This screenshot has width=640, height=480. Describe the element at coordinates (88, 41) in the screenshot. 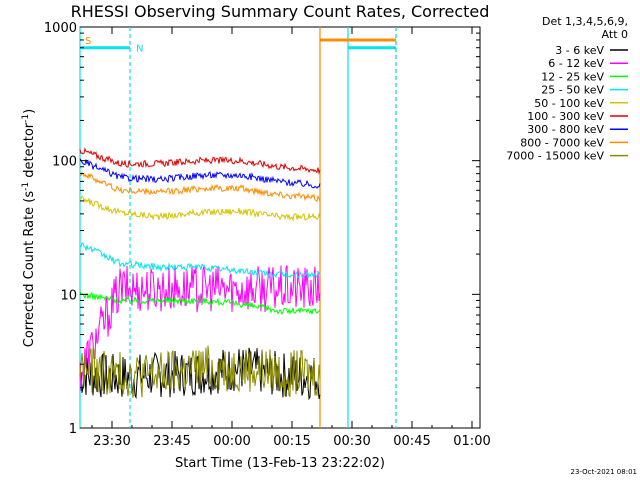

I see `flag-label-s: S` at that location.